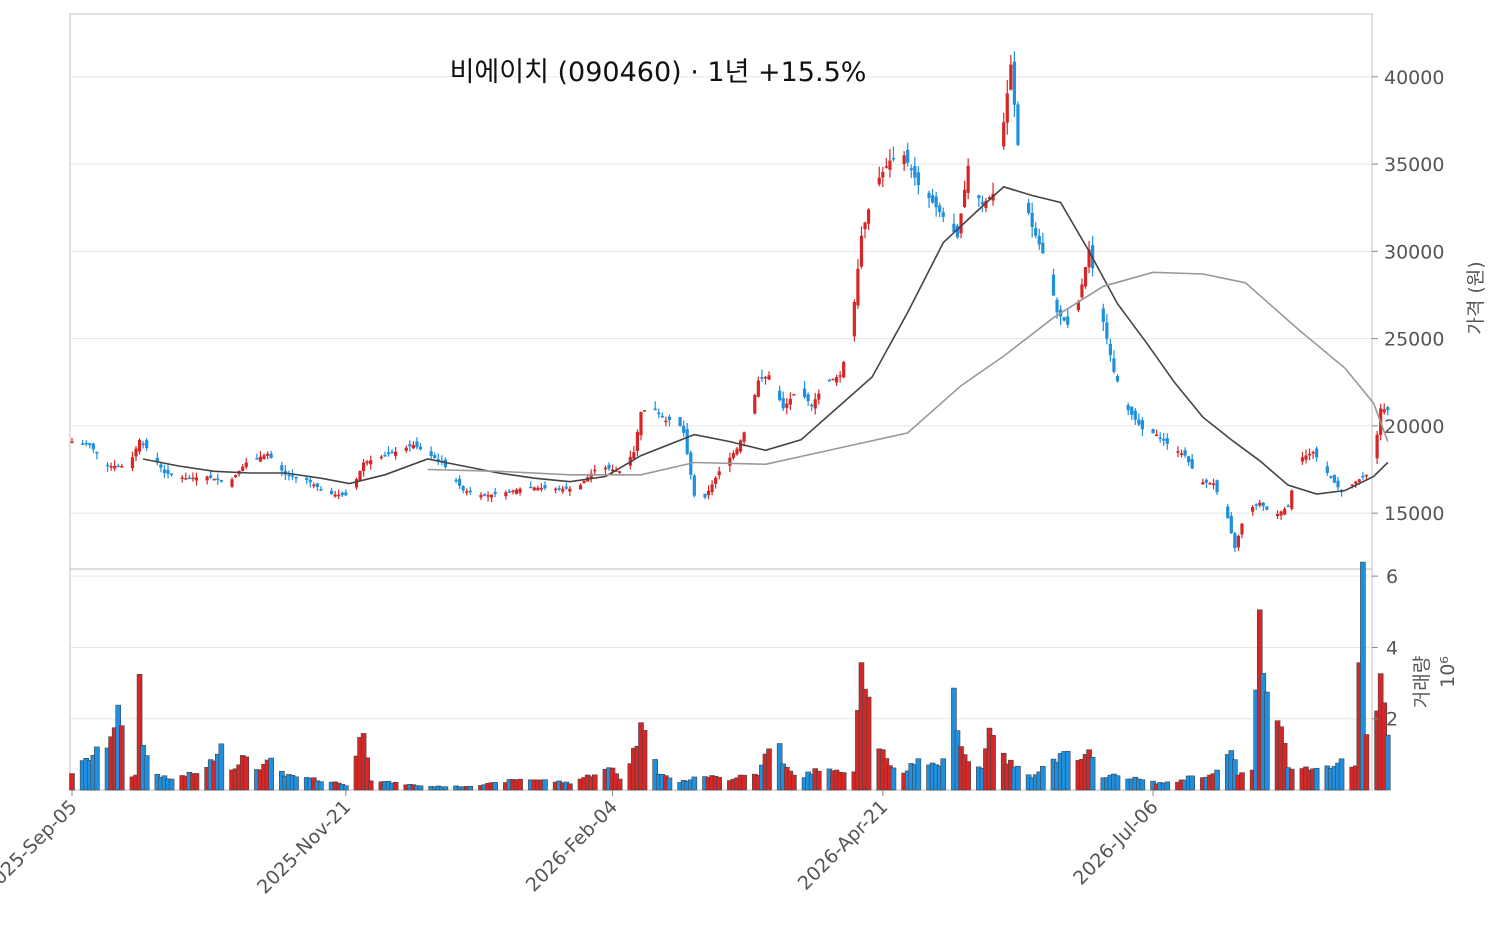 The width and height of the screenshot is (1504, 938). I want to click on price-tick-label: 15000, so click(1414, 514).